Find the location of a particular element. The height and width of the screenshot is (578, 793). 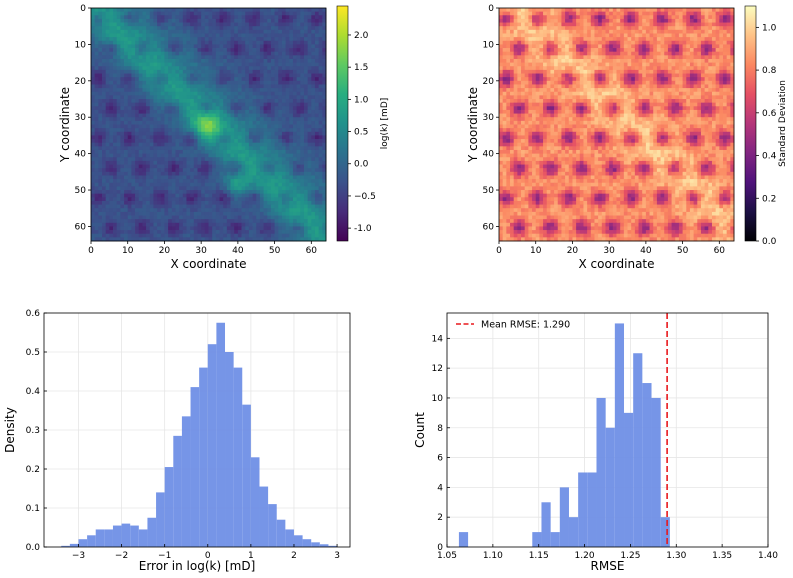

y-tick-label: 10 is located at coordinates (81, 45).